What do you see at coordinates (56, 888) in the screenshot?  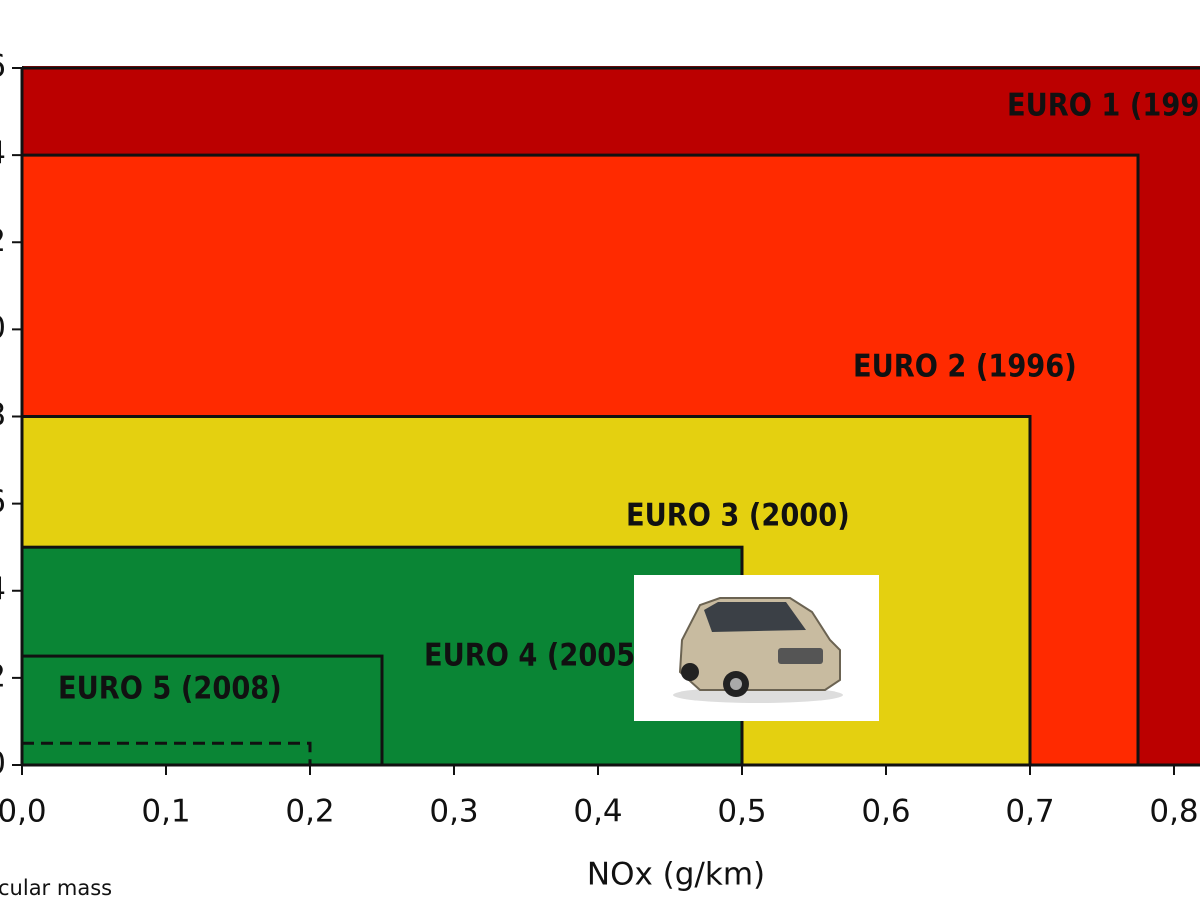 I see `y-axis-label: cular mass` at bounding box center [56, 888].